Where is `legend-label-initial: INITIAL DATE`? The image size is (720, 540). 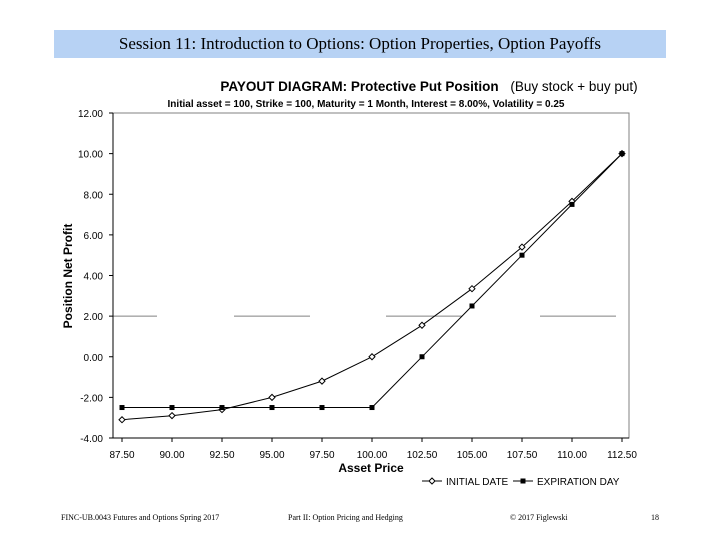
legend-label-initial: INITIAL DATE is located at coordinates (477, 482).